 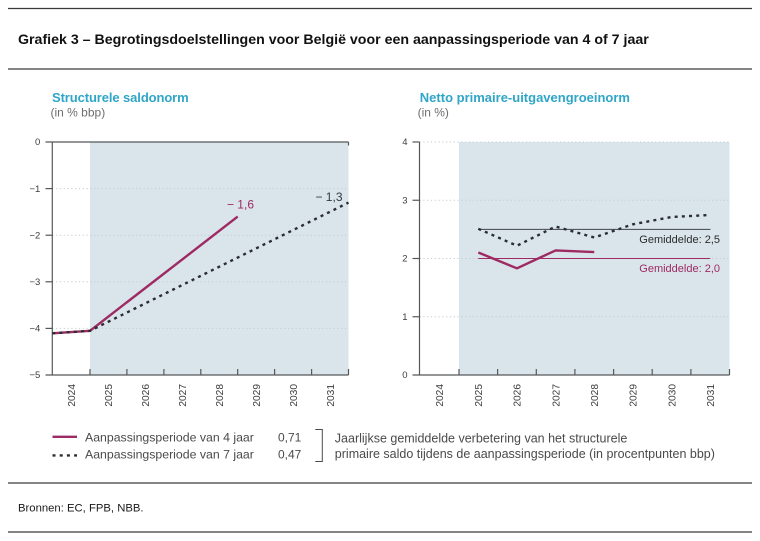 What do you see at coordinates (404, 317) in the screenshot?
I see `svg-text: 1` at bounding box center [404, 317].